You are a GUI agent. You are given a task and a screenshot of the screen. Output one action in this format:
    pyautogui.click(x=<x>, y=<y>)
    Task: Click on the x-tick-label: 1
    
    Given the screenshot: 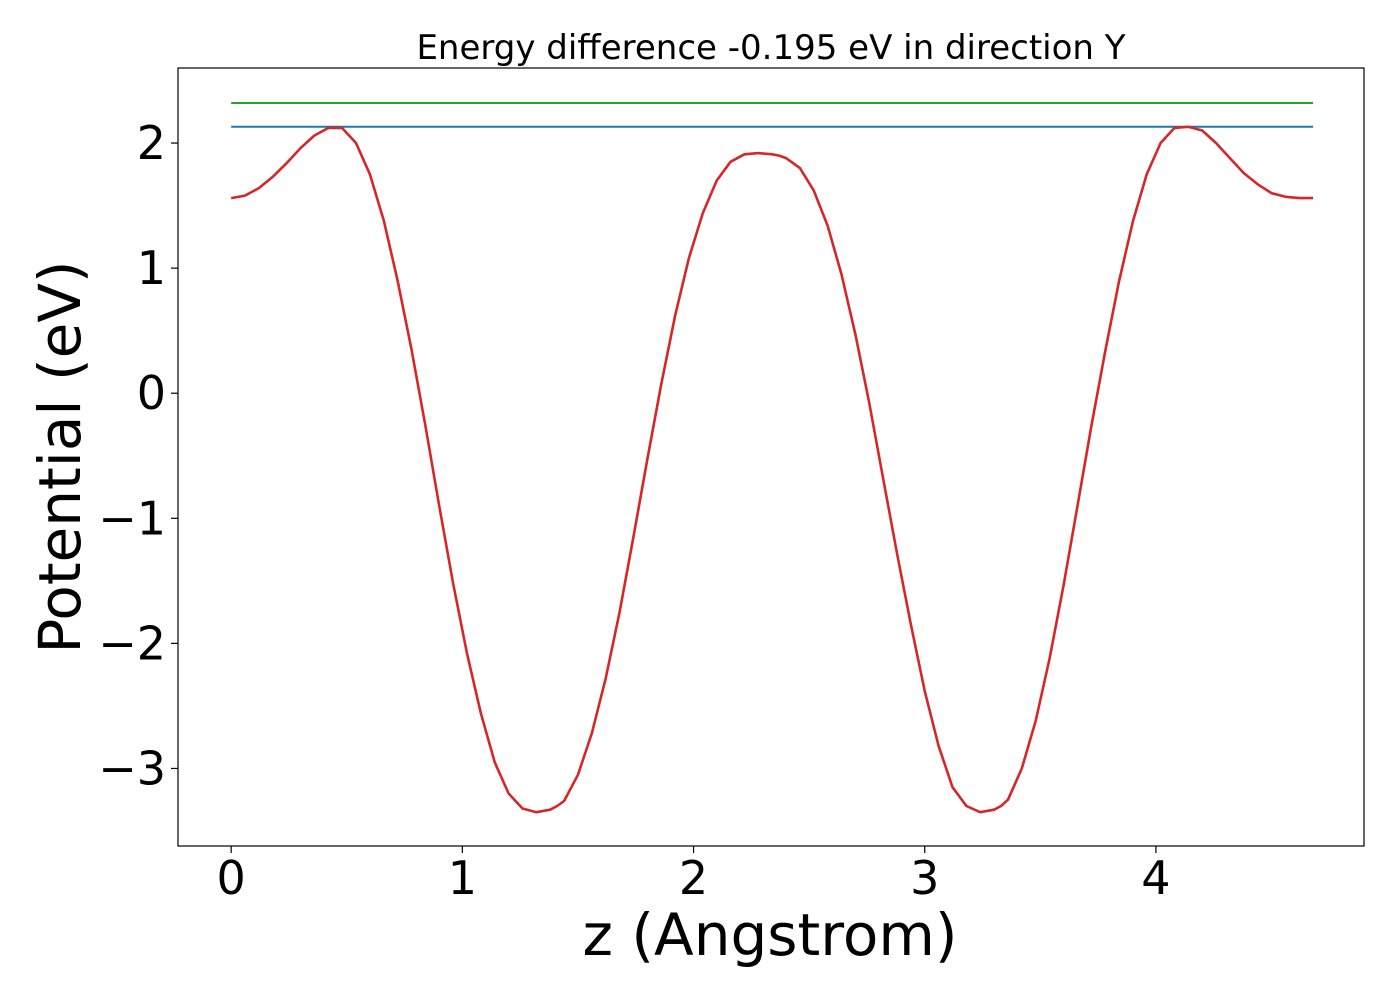 What is the action you would take?
    pyautogui.click(x=462, y=878)
    